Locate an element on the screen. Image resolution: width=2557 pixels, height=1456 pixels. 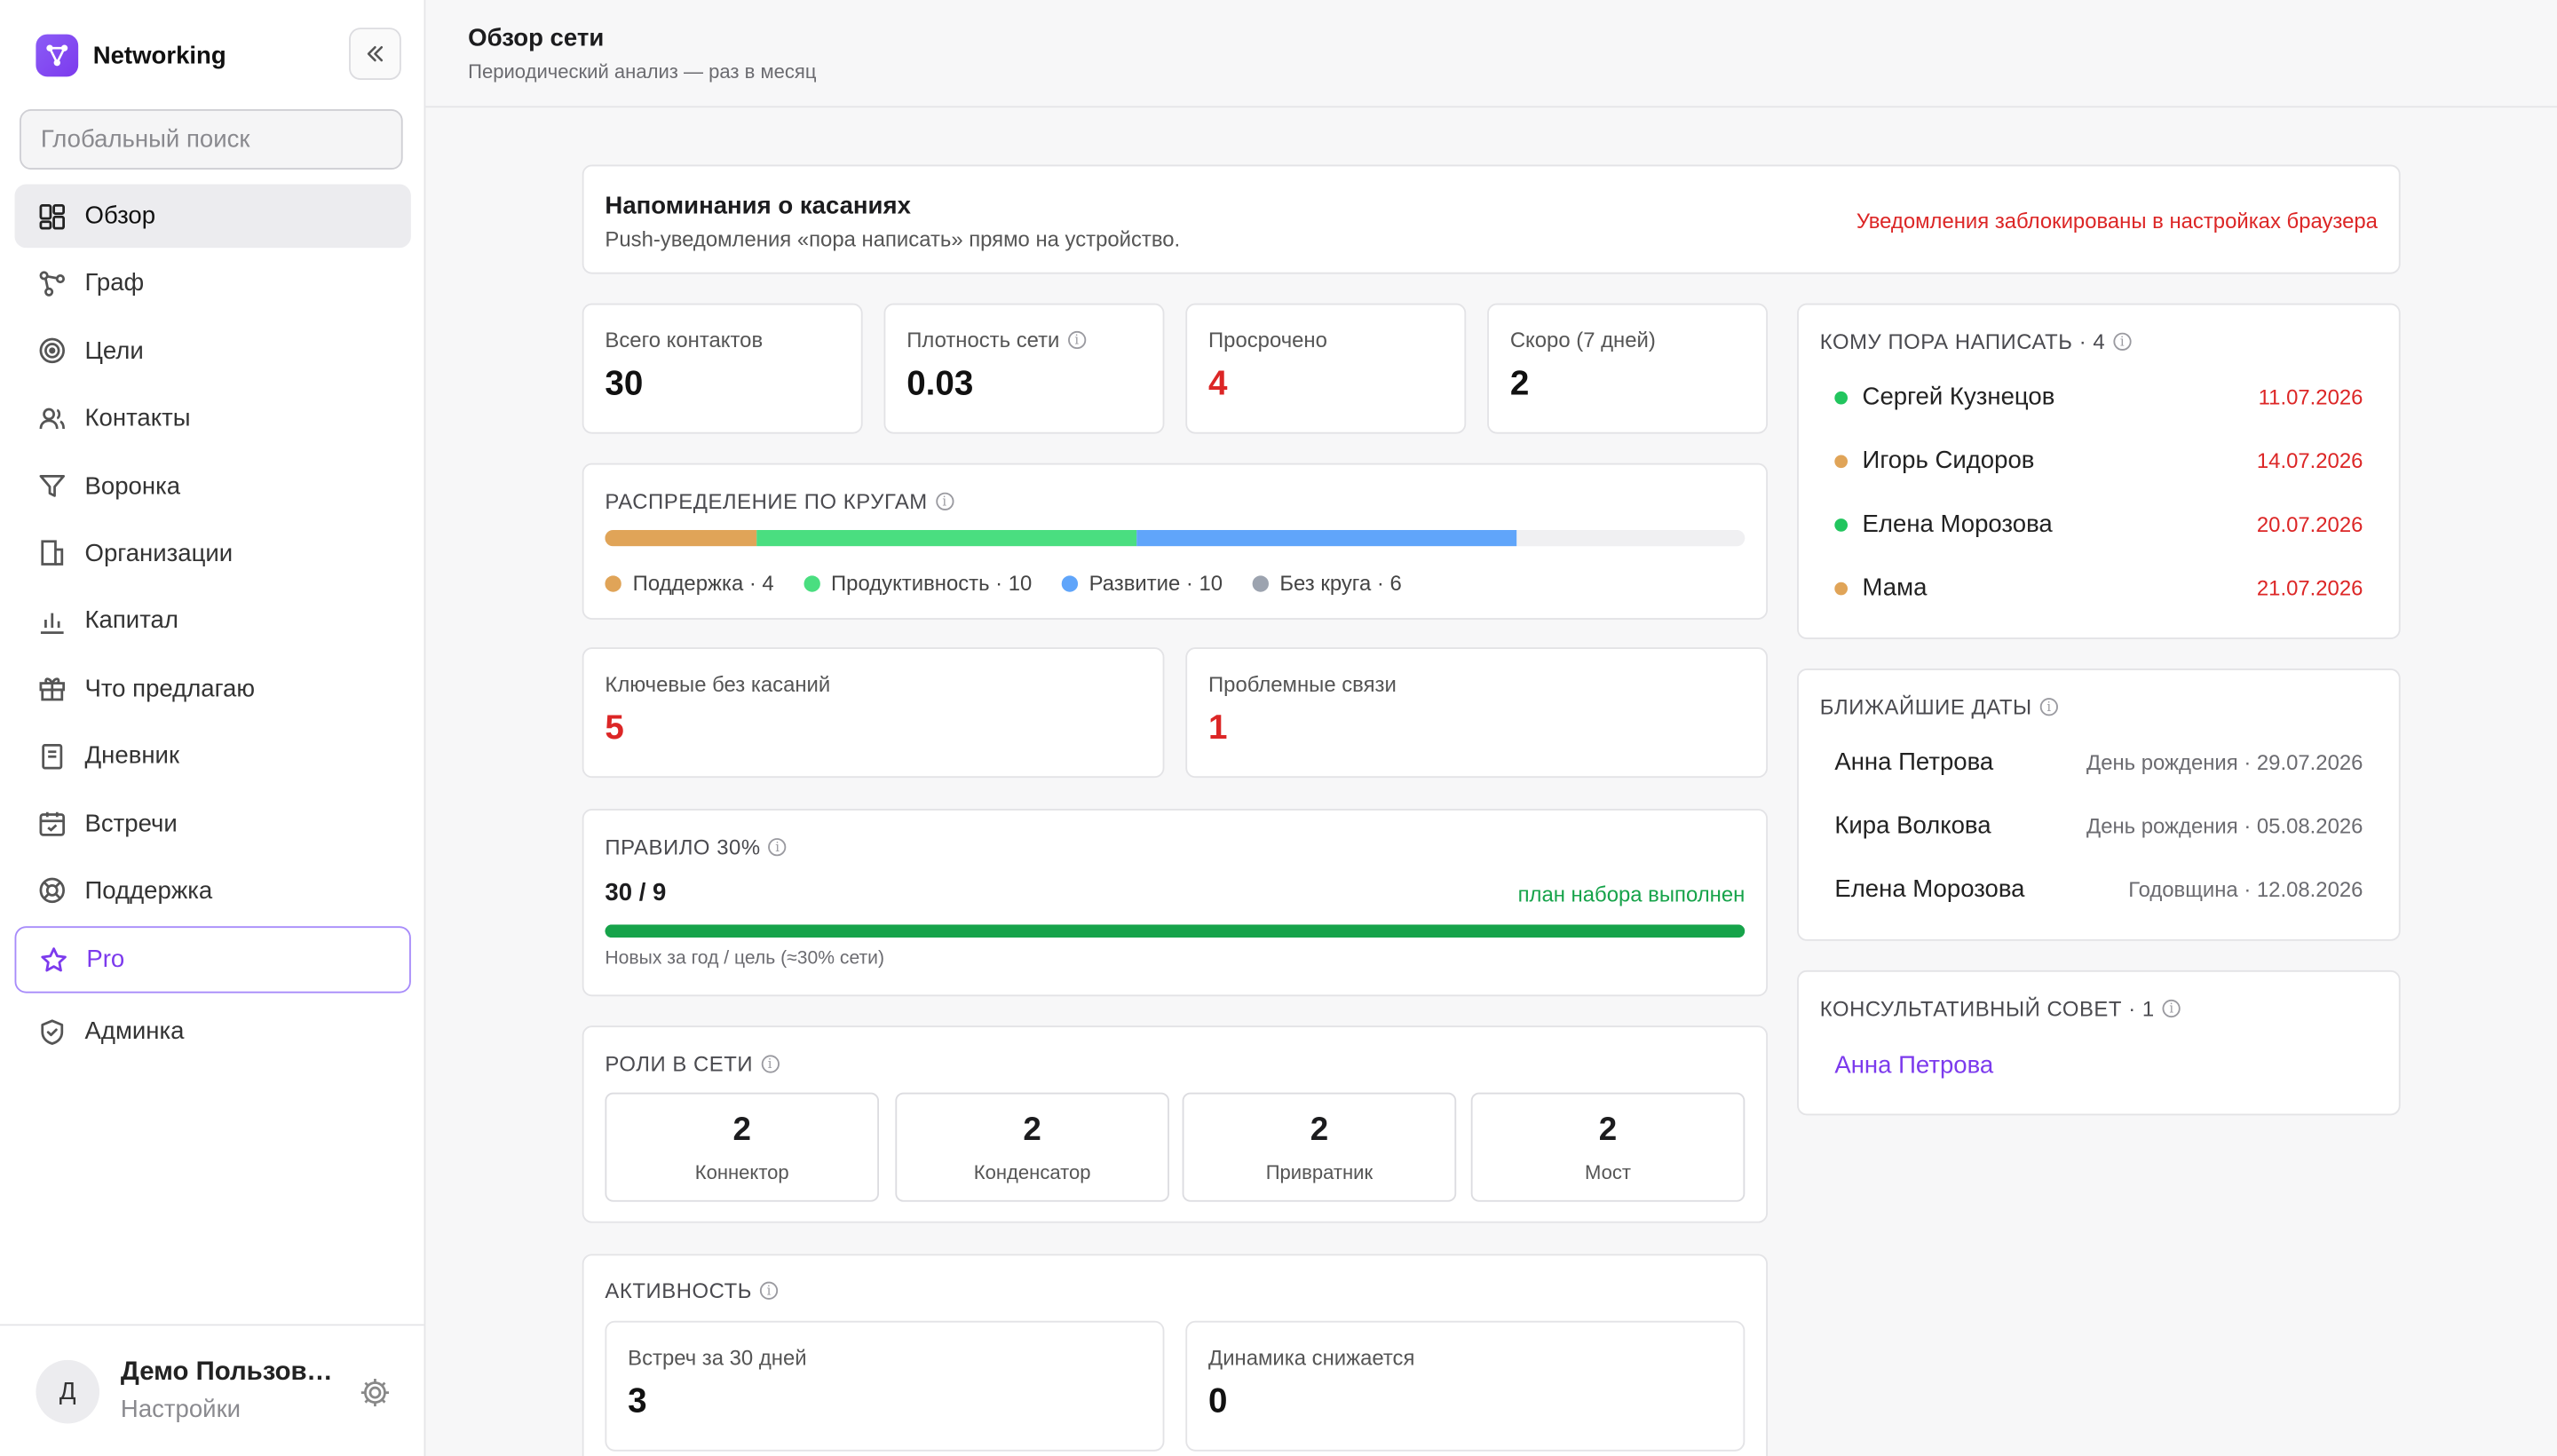
gear-icon is located at coordinates (375, 1392).